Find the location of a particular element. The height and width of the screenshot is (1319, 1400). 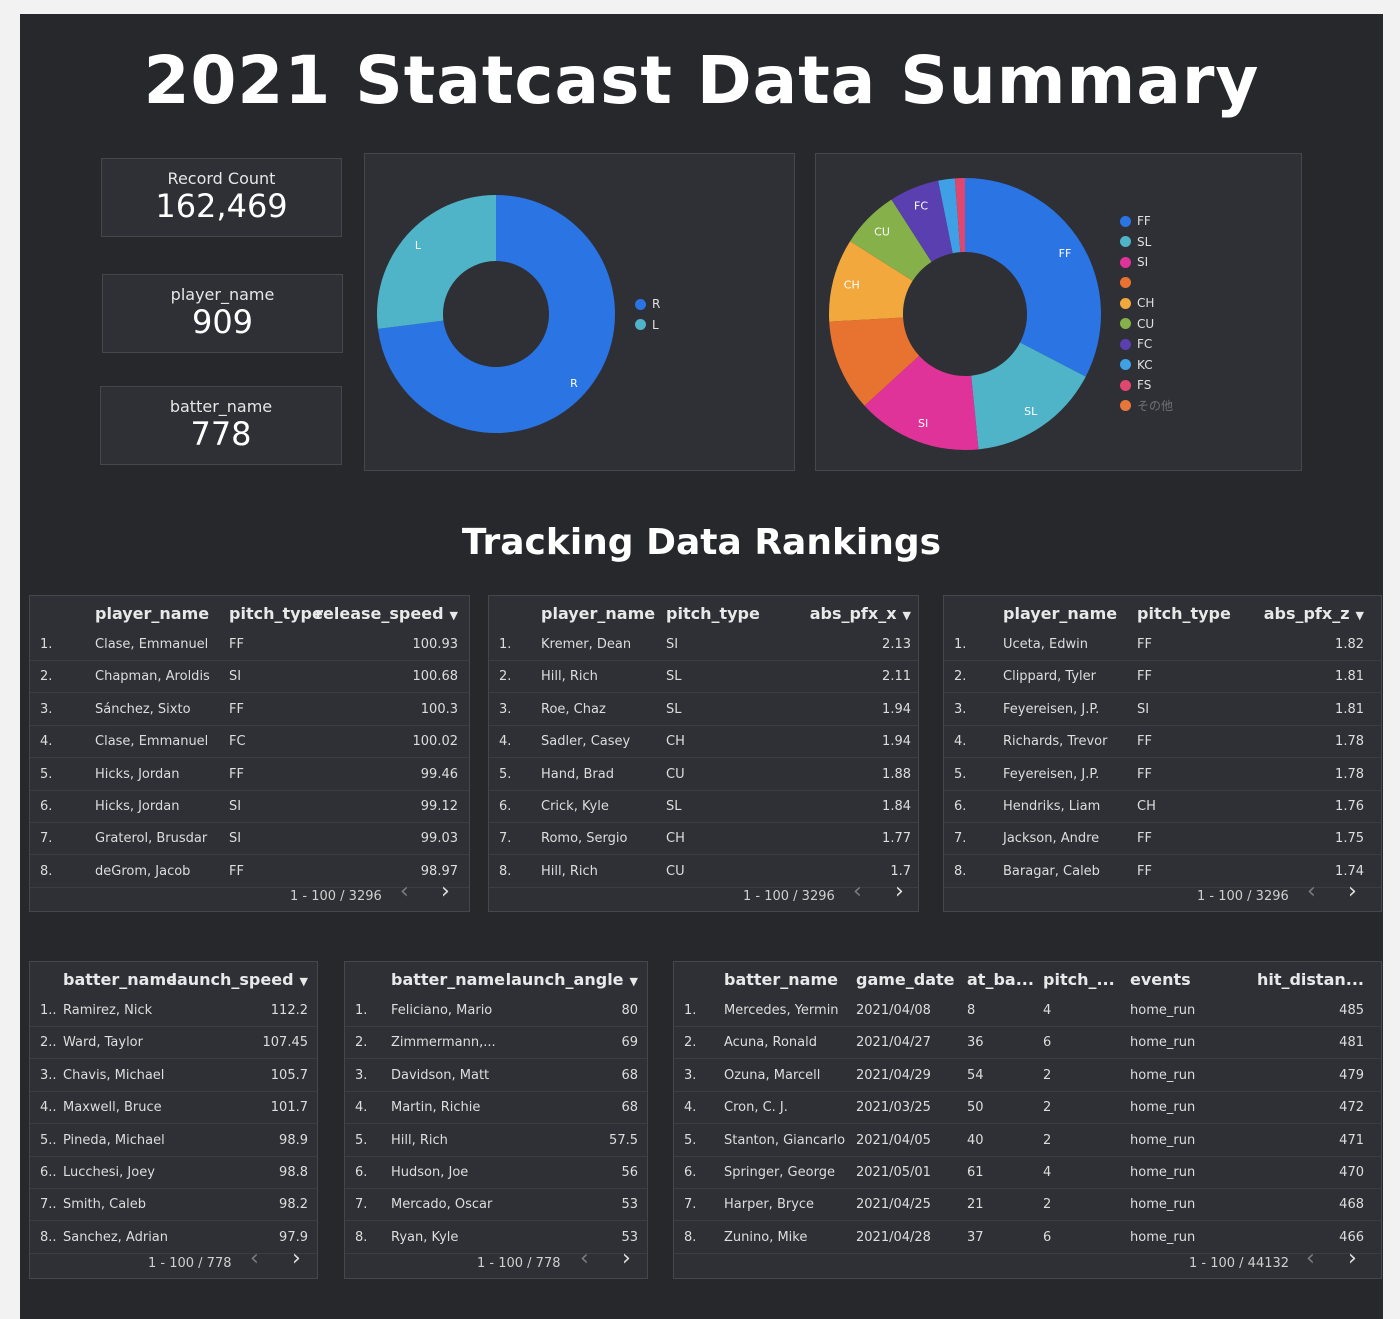

legend-item: その他 is located at coordinates (1146, 406).